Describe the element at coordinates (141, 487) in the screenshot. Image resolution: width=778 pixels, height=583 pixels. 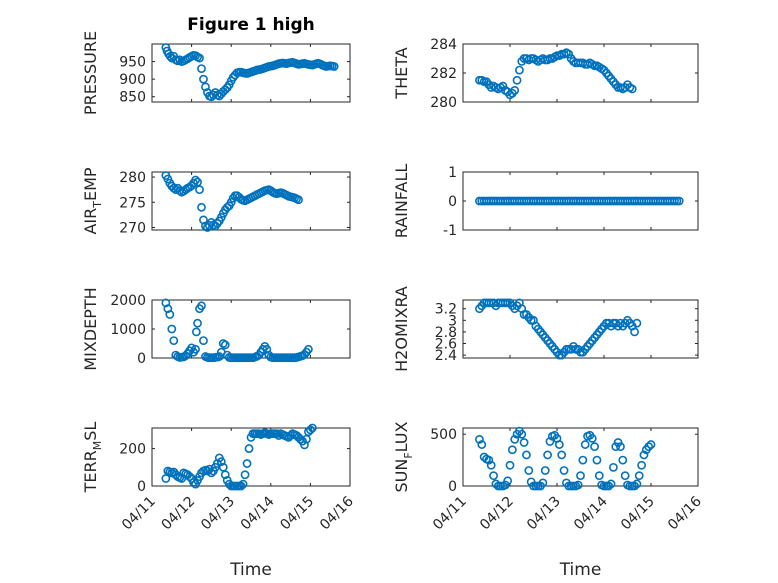
I see `terr_msl-ytick-label: 0` at that location.